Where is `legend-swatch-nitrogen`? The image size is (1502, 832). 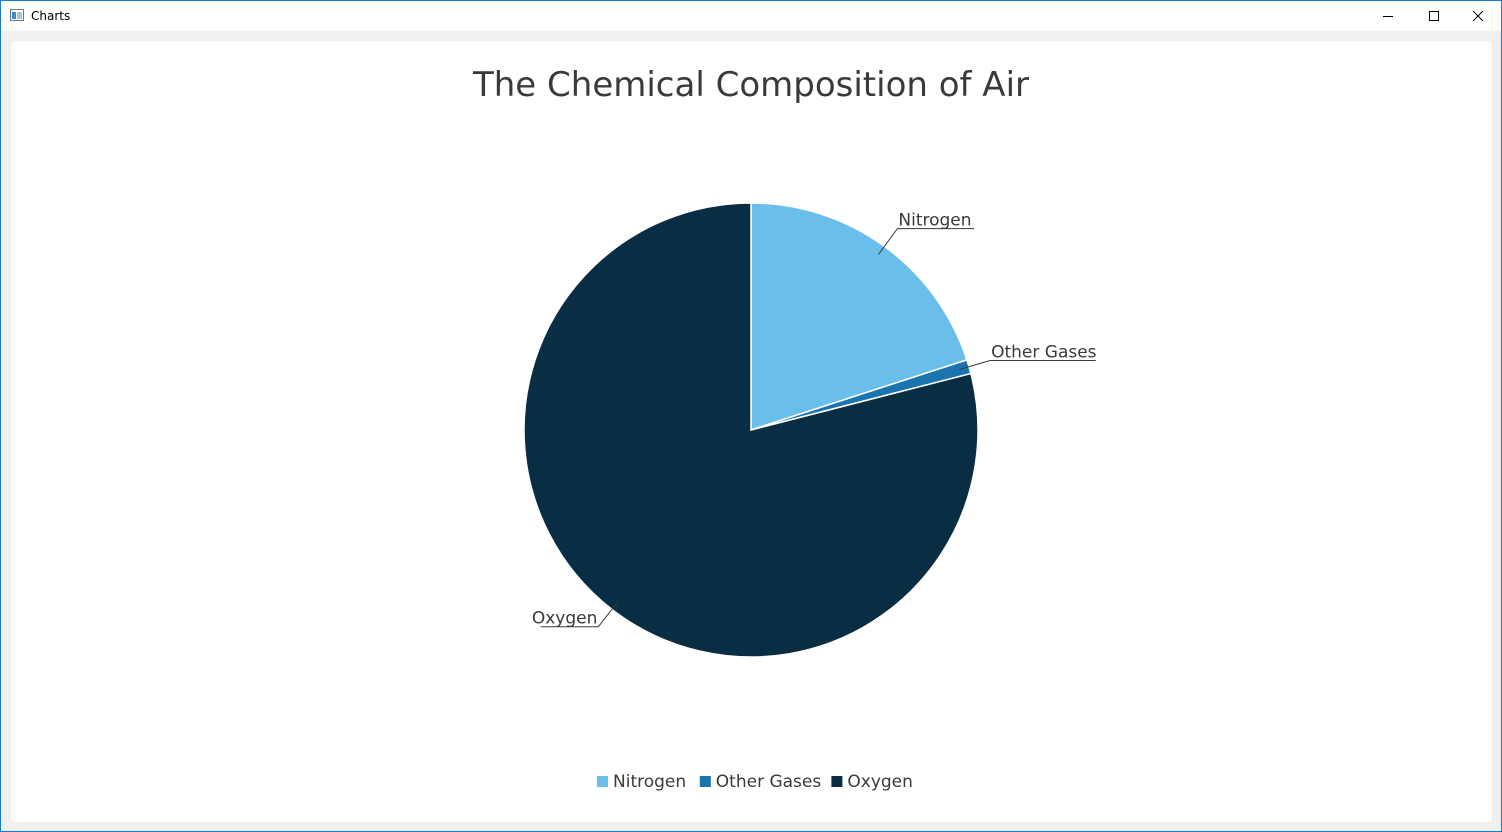 legend-swatch-nitrogen is located at coordinates (602, 781).